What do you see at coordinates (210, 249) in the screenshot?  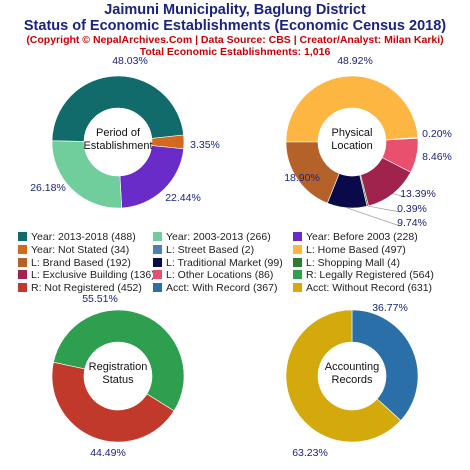 I see `legend-label: L: Street Based (2)` at bounding box center [210, 249].